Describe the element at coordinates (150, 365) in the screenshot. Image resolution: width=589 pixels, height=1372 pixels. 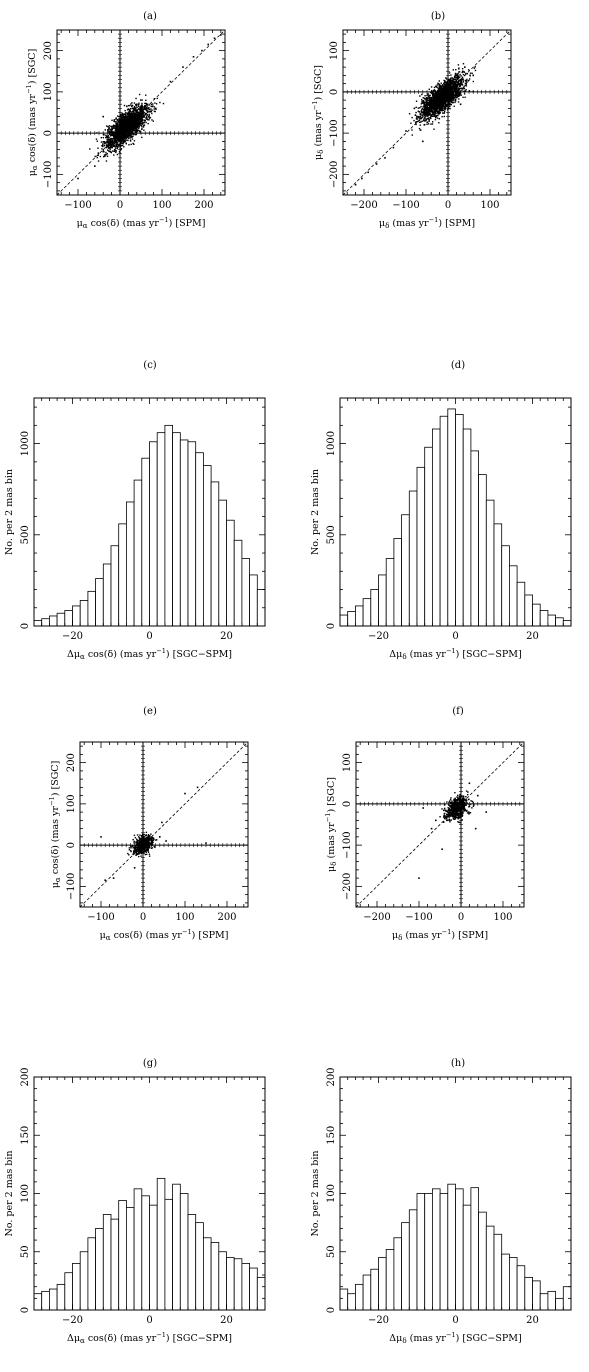
I see `panel-label: (c)` at that location.